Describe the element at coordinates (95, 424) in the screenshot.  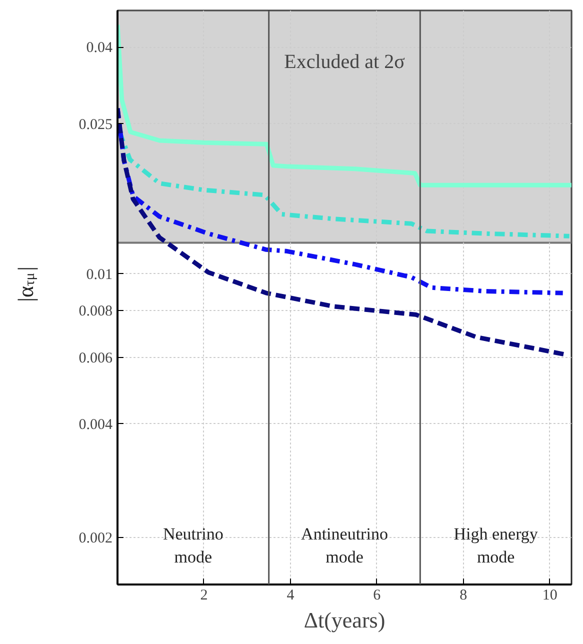
I see `y-tick-label: 0.004` at that location.